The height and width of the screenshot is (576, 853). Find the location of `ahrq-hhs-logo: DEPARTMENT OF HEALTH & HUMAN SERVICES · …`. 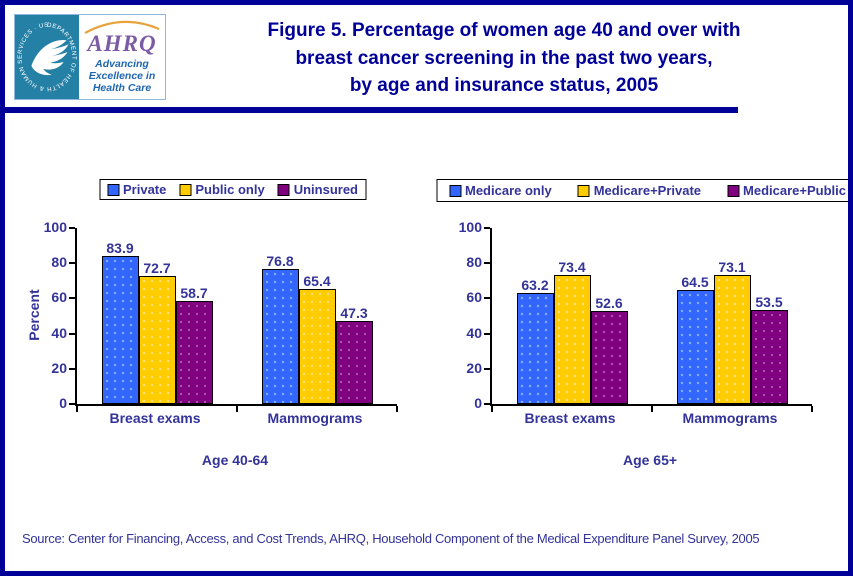

ahrq-hhs-logo: DEPARTMENT OF HEALTH & HUMAN SERVICES · … is located at coordinates (90, 57).